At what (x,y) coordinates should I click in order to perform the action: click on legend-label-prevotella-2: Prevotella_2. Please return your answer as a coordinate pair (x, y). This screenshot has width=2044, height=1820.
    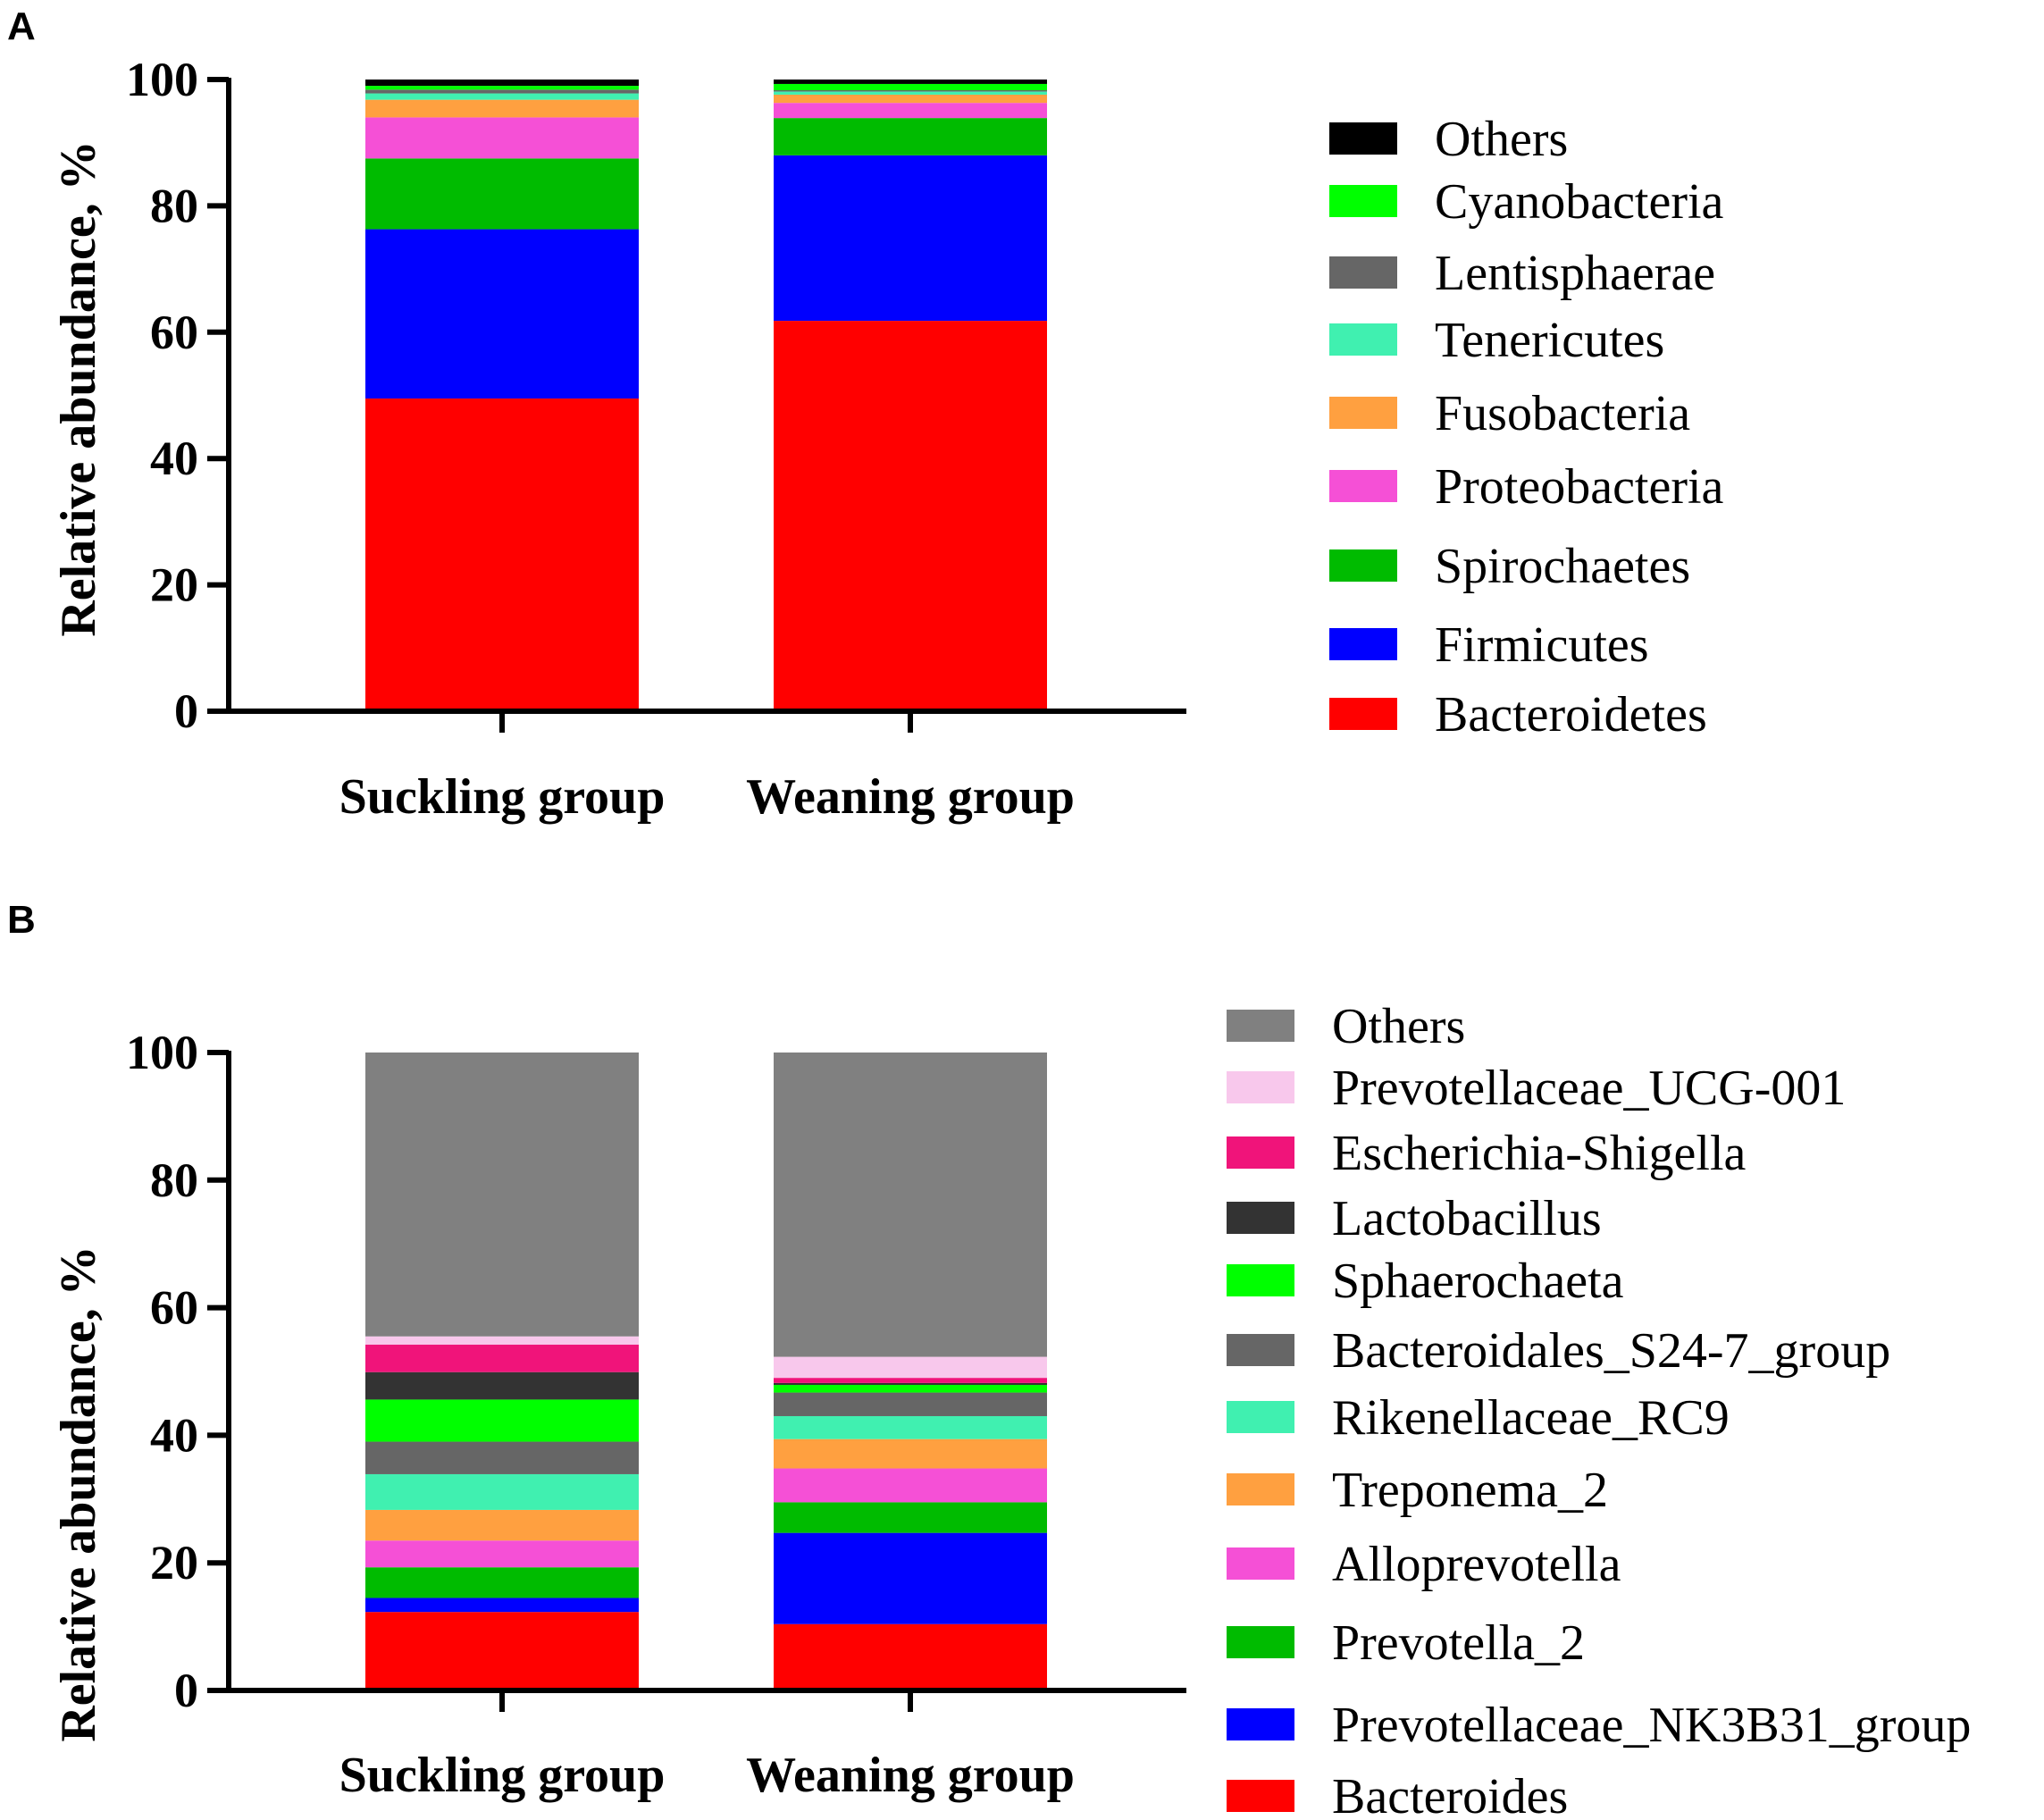
    Looking at the image, I should click on (1458, 1643).